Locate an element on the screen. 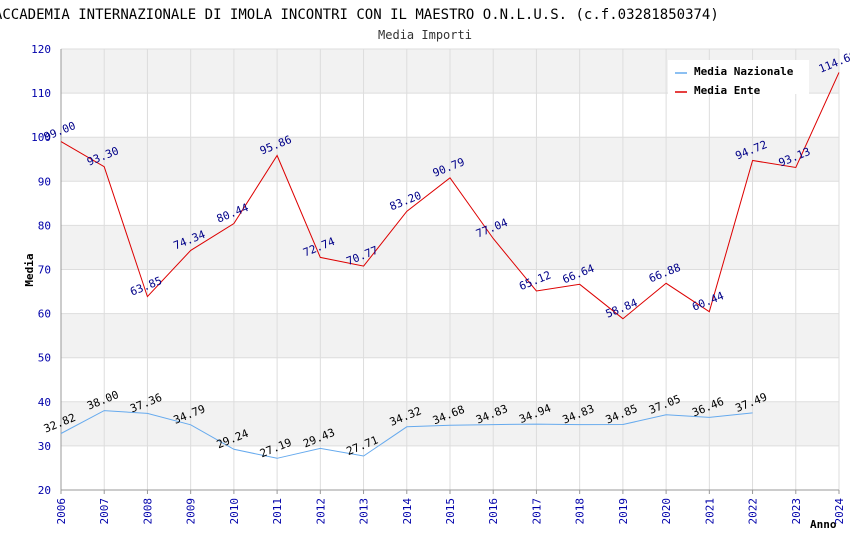 Image resolution: width=850 pixels, height=550 pixels. chart-subtitle: Media Importi is located at coordinates (425, 35).